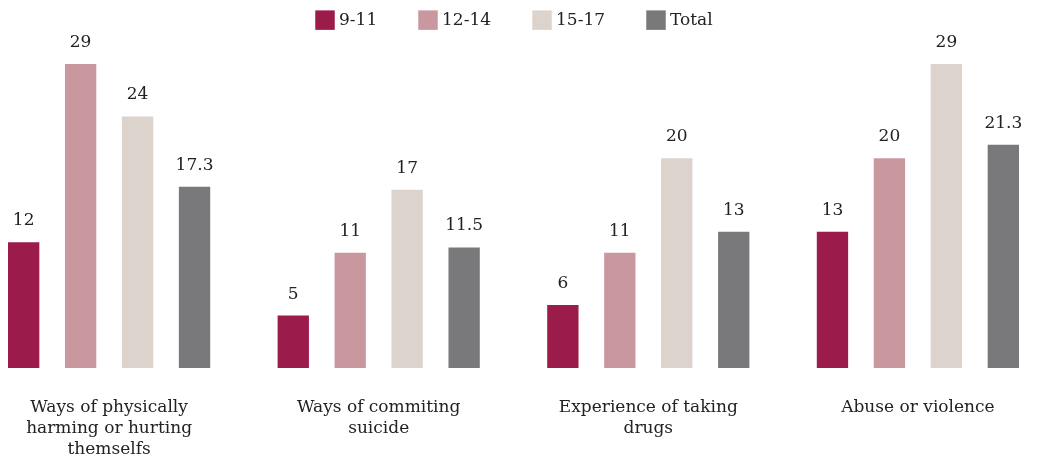 This screenshot has width=1043, height=471. What do you see at coordinates (691, 19) in the screenshot?
I see `legend-label: Total` at bounding box center [691, 19].